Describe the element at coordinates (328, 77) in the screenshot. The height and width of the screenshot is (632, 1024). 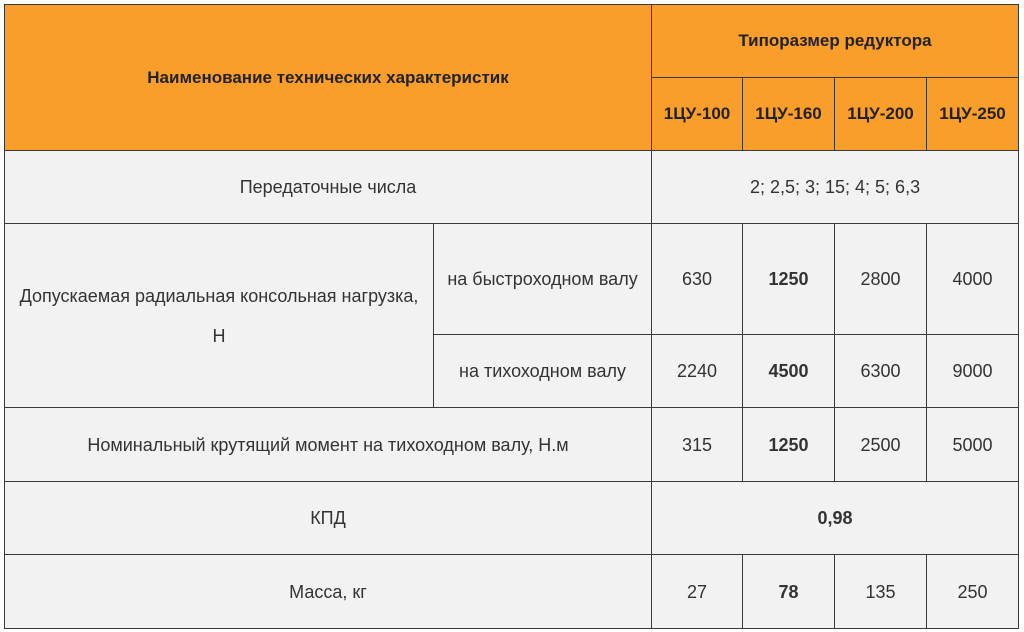
I see `header-title: Наименование технических характеристик` at that location.